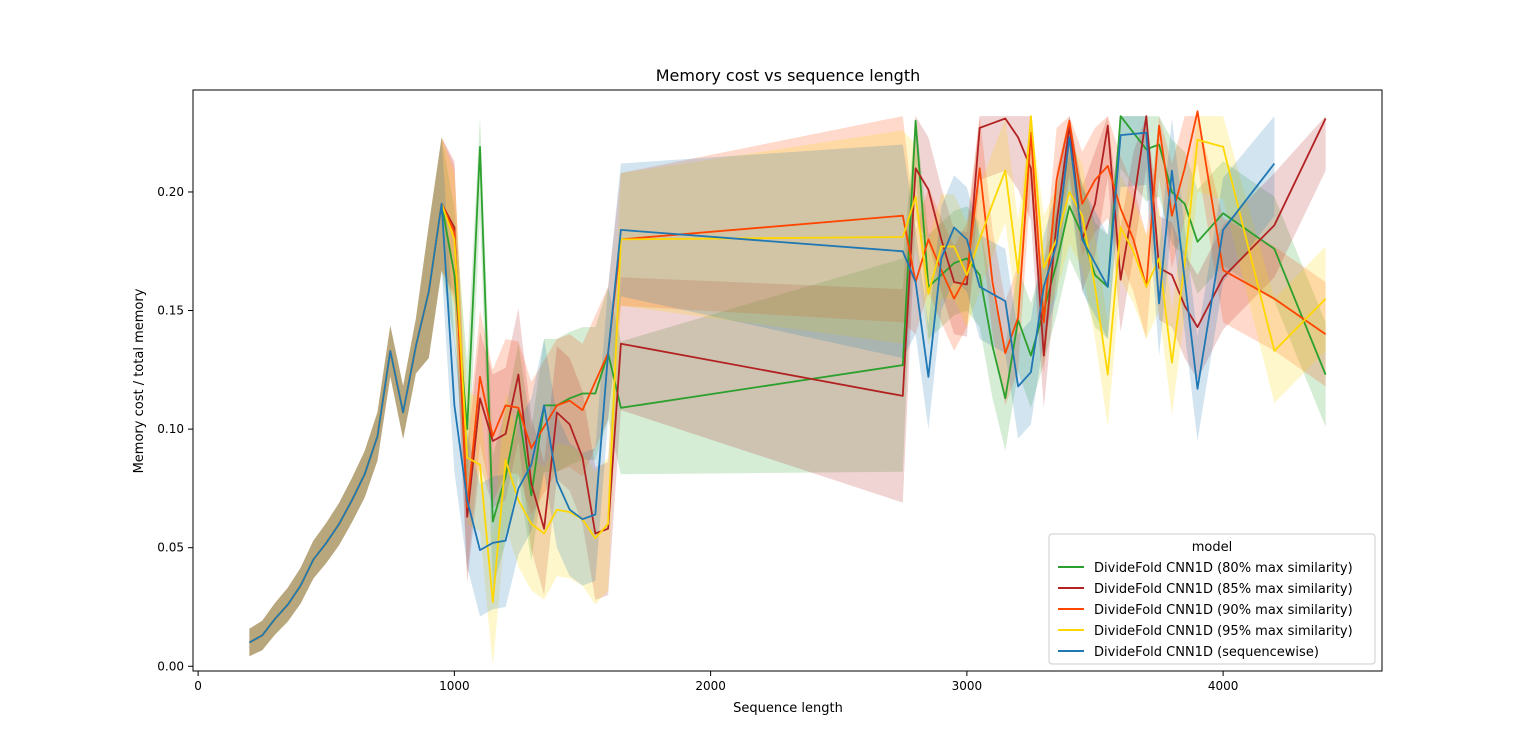 This screenshot has height=754, width=1536. What do you see at coordinates (1223, 631) in the screenshot?
I see `legend-entry-4: DivideFold CNN1D (95% max similarity)` at bounding box center [1223, 631].